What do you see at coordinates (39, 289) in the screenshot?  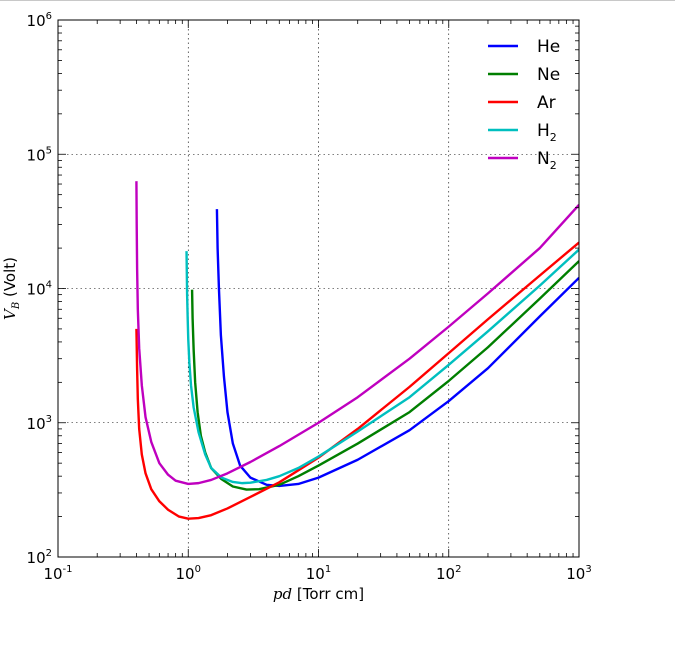 I see `y-tick-label: 10⁴` at bounding box center [39, 289].